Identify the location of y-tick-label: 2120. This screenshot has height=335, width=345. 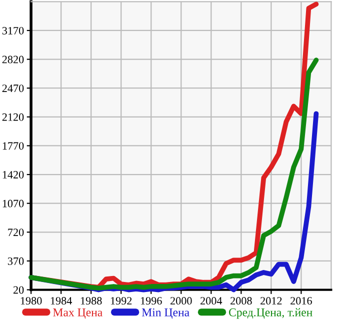
(13, 117).